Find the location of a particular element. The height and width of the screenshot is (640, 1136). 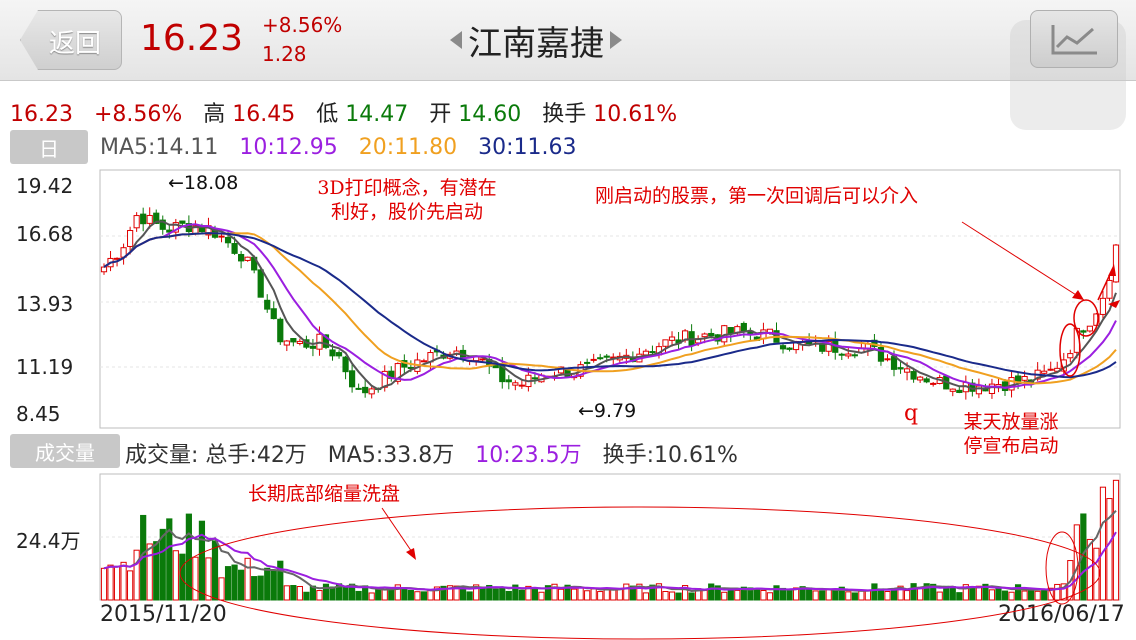

volume-axis-label: 24.4万 is located at coordinates (48, 541).